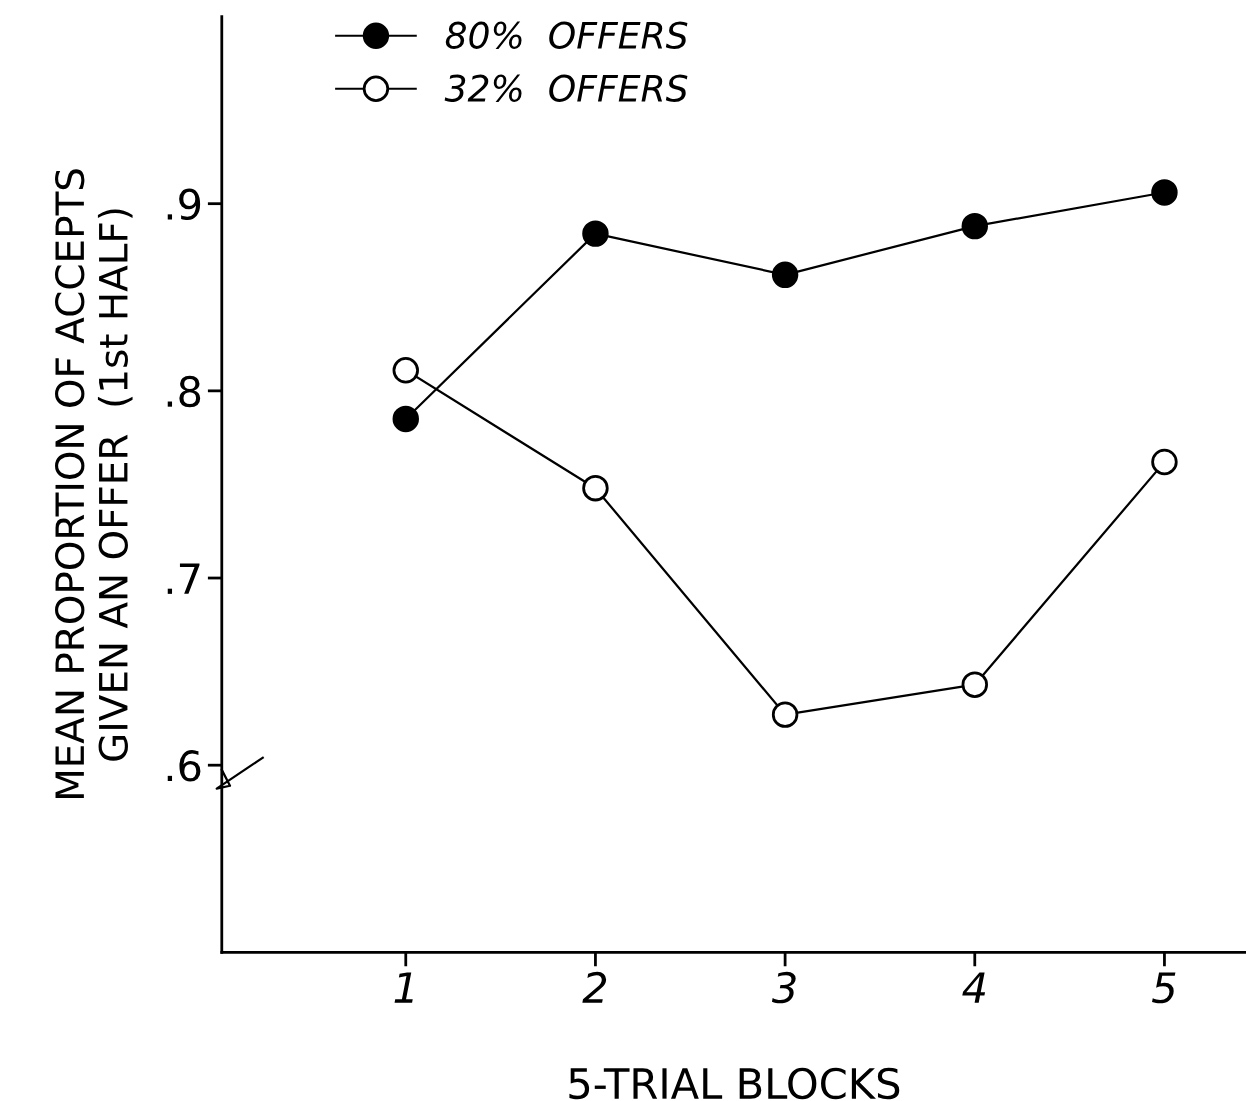 This screenshot has height=1101, width=1246. What do you see at coordinates (184, 766) in the screenshot?
I see `y-tick-label: .6` at bounding box center [184, 766].